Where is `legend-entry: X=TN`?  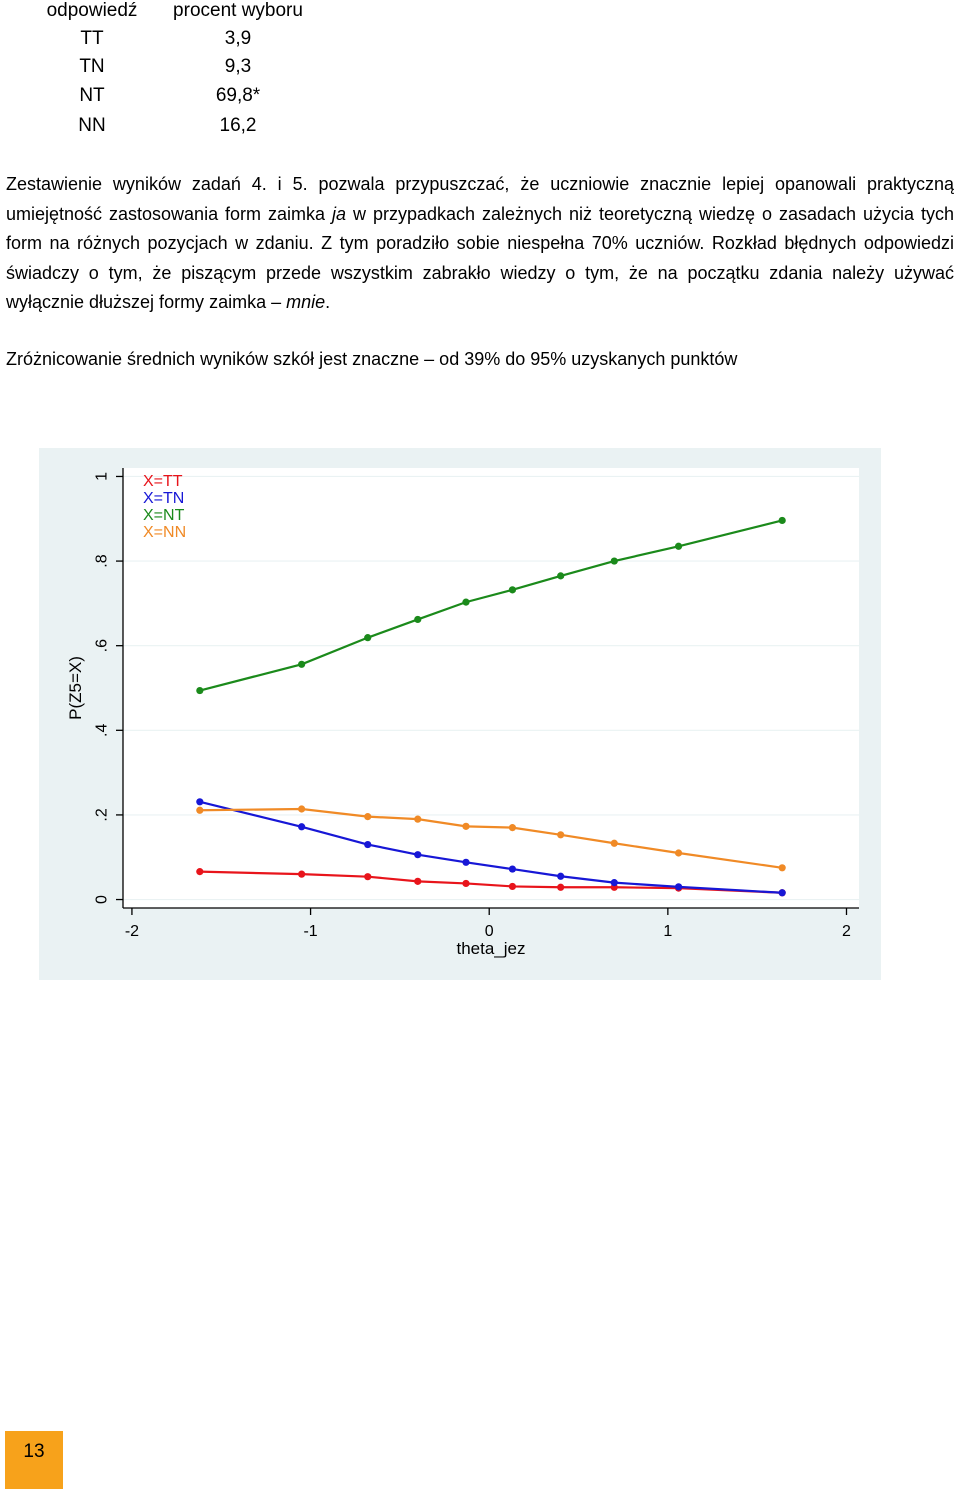 legend-entry: X=TN is located at coordinates (163, 498).